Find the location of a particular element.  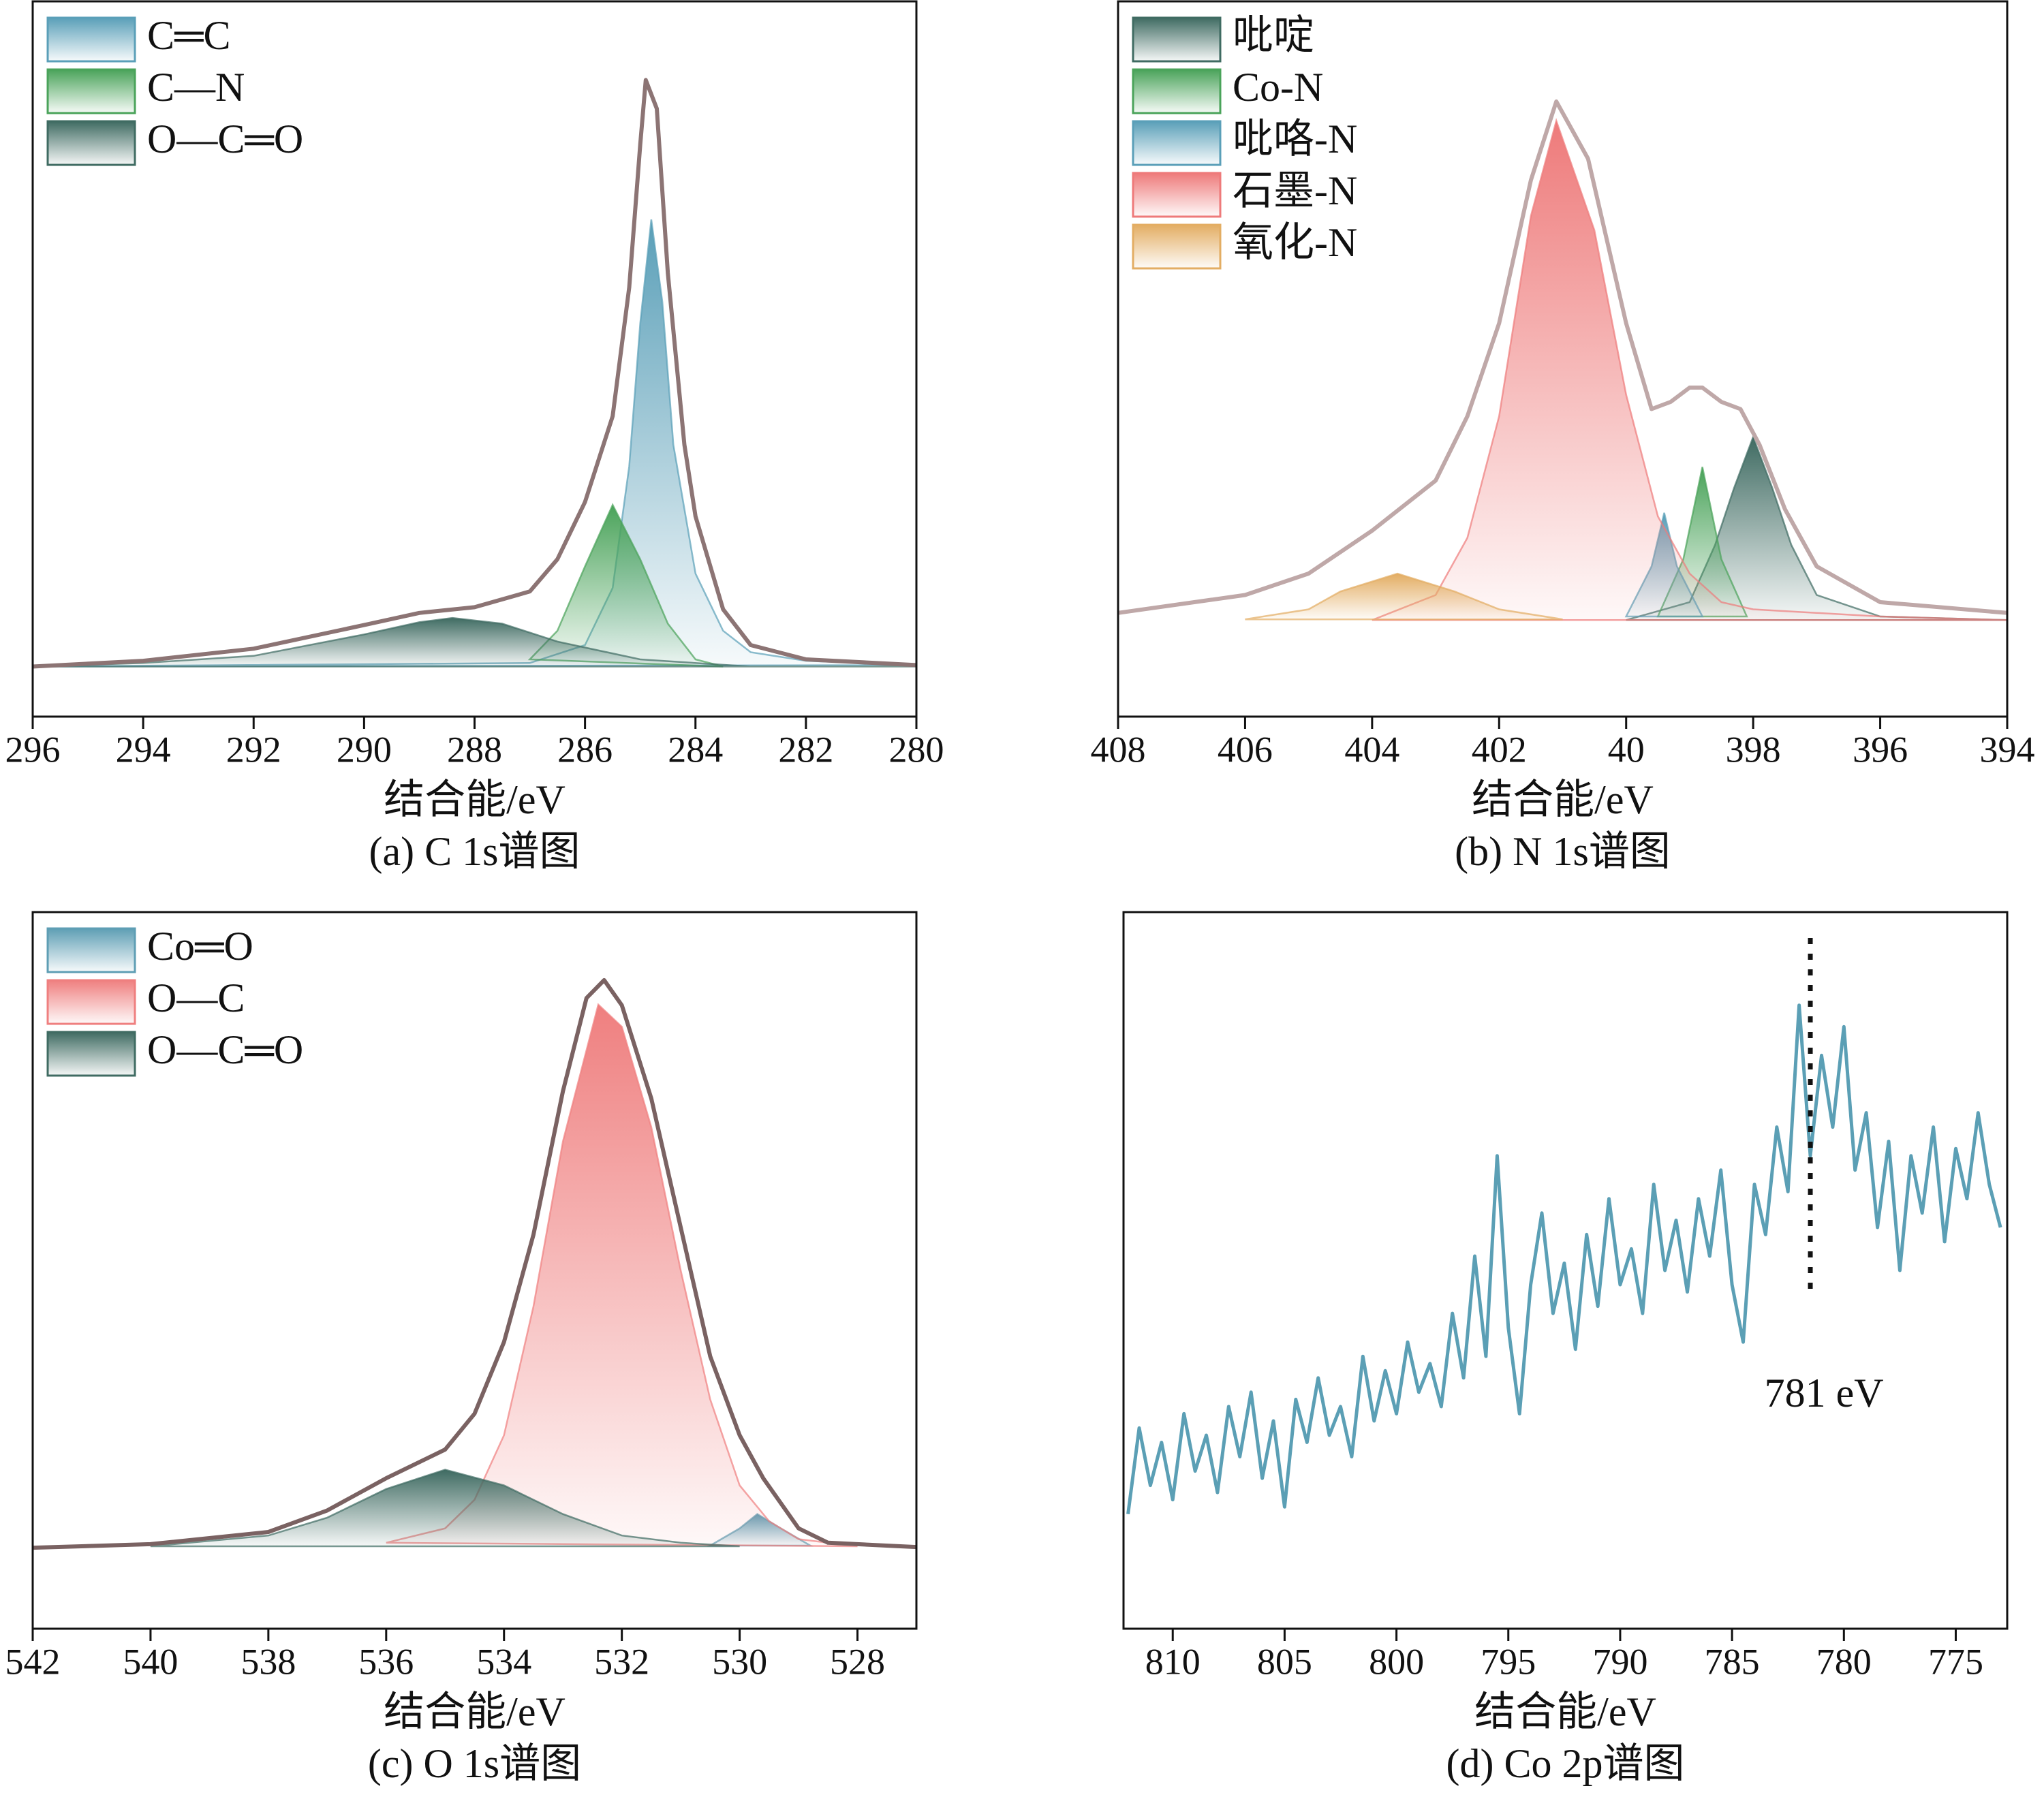

legend-label: Co-N is located at coordinates (1278, 87).